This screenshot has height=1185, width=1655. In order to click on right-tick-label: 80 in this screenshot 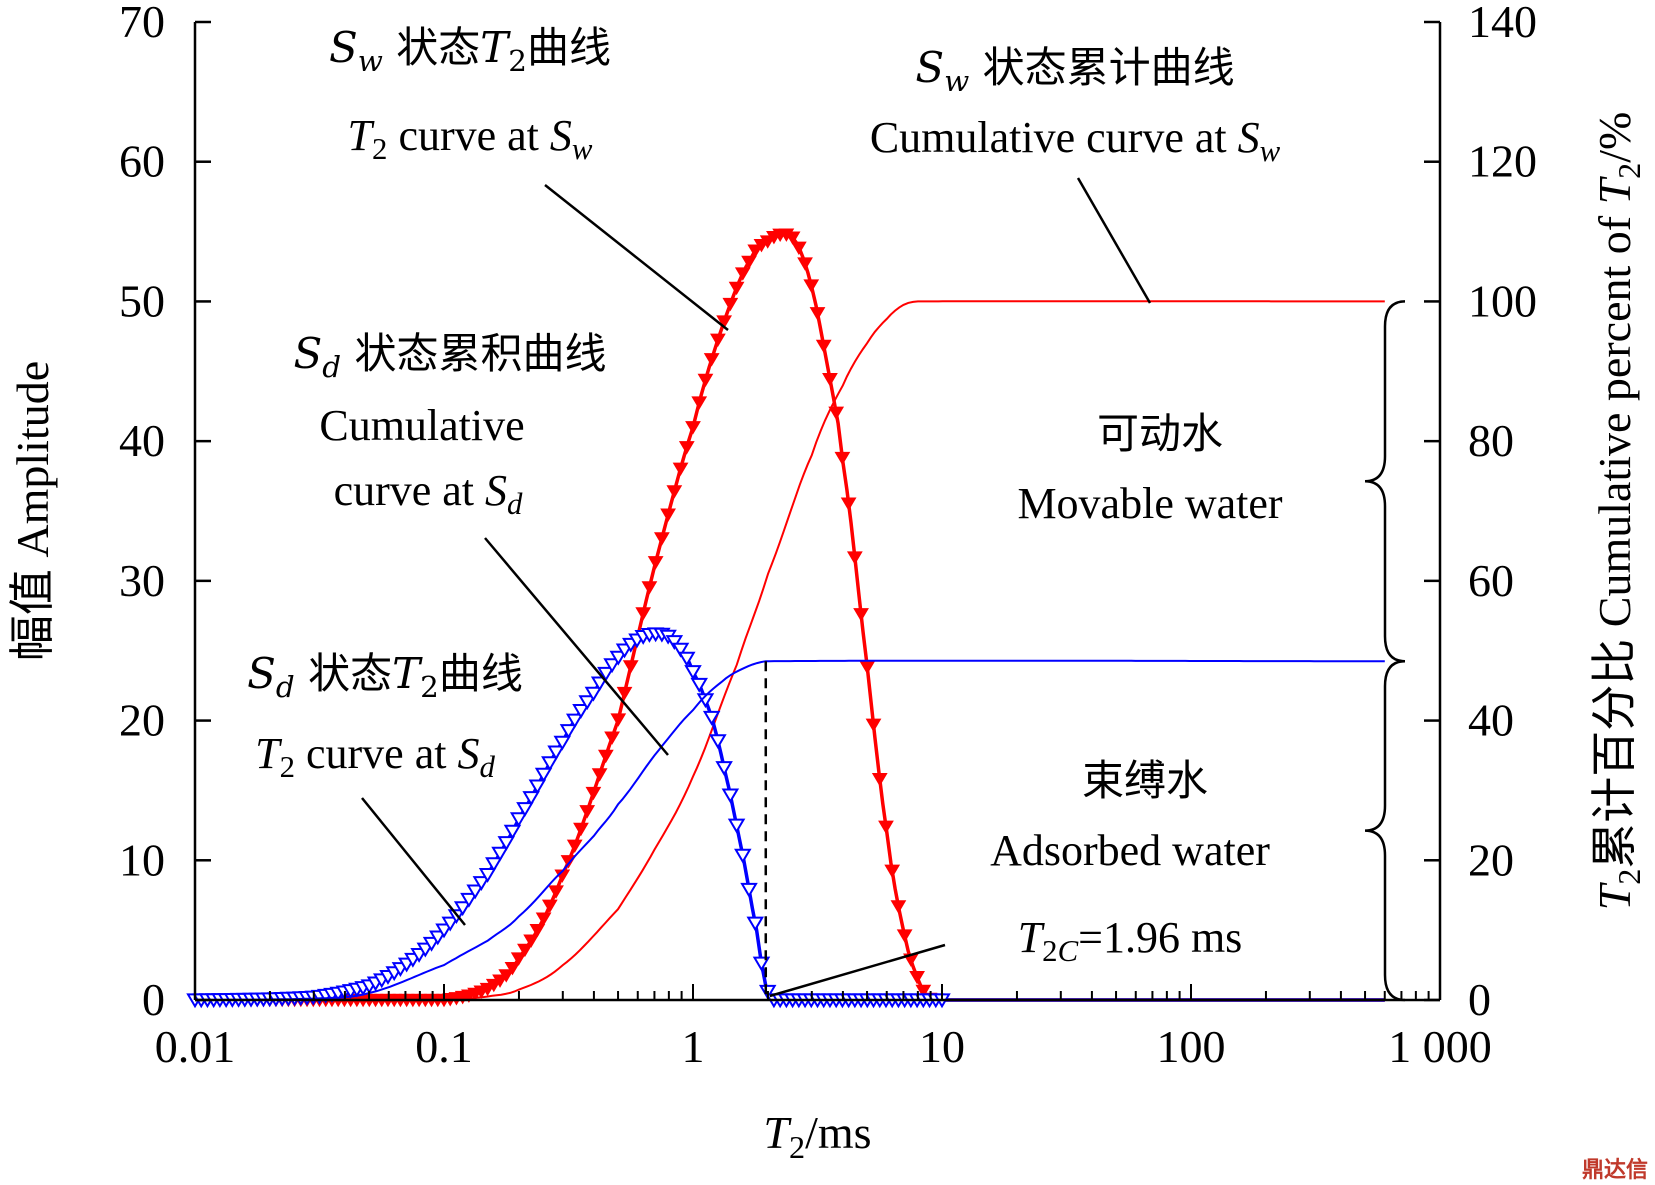, I will do `click(1491, 440)`.